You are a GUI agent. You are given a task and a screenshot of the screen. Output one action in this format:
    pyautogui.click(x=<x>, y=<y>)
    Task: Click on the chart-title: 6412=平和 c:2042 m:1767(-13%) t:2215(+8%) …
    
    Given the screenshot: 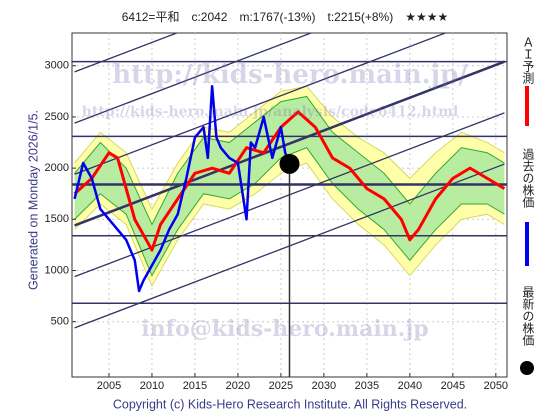 What is the action you would take?
    pyautogui.click(x=285, y=17)
    